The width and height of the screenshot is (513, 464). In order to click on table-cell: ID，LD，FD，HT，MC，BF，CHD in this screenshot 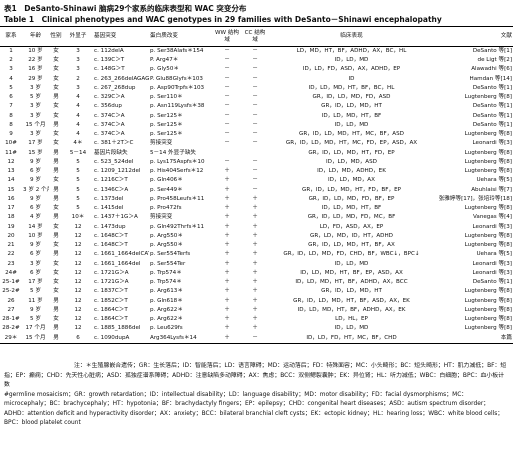, I will do `click(351, 337)`.